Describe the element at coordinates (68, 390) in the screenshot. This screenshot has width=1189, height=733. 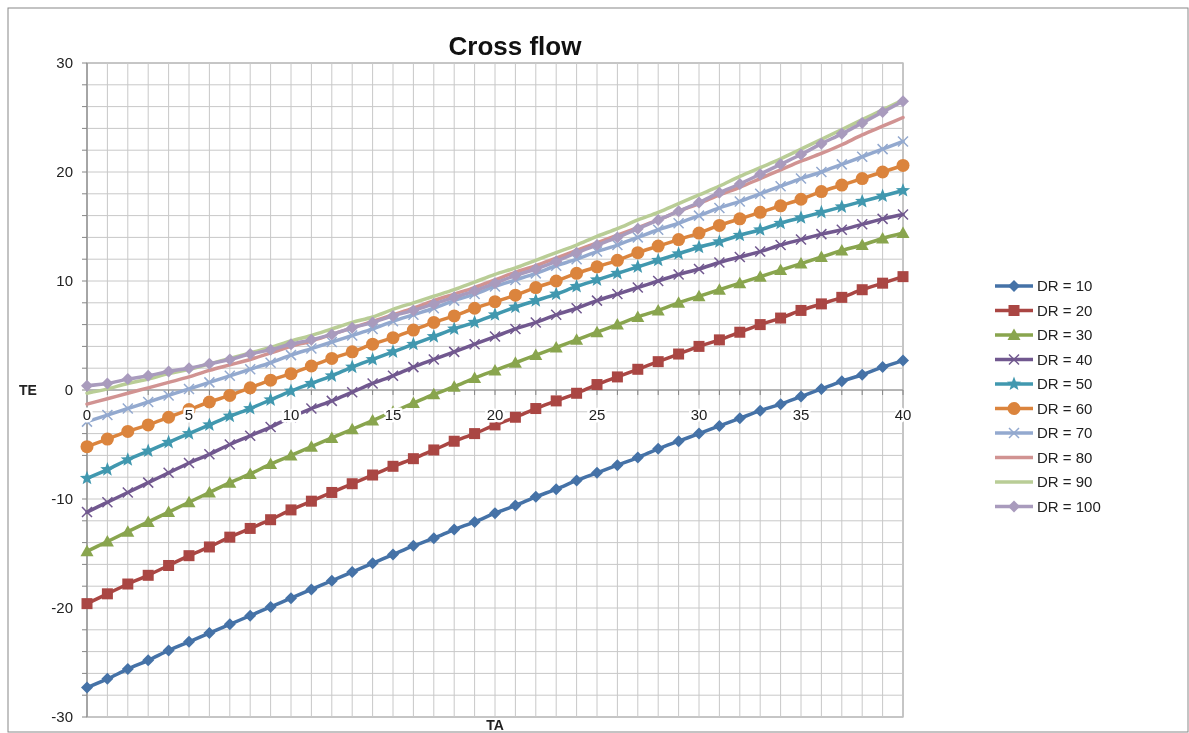
I see `y-tick-label: 0` at that location.